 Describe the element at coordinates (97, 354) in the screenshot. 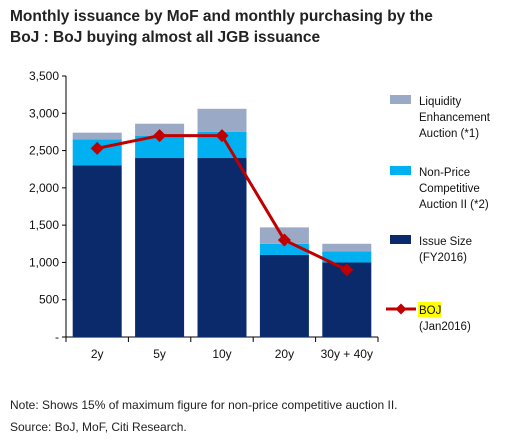

I see `x-tick-label: 2y` at that location.